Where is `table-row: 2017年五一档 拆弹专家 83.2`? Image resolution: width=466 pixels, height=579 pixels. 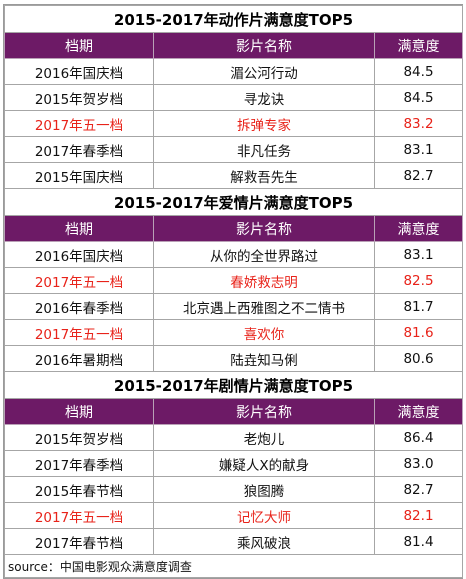 table-row: 2017年五一档 拆弹专家 83.2 is located at coordinates (233, 123).